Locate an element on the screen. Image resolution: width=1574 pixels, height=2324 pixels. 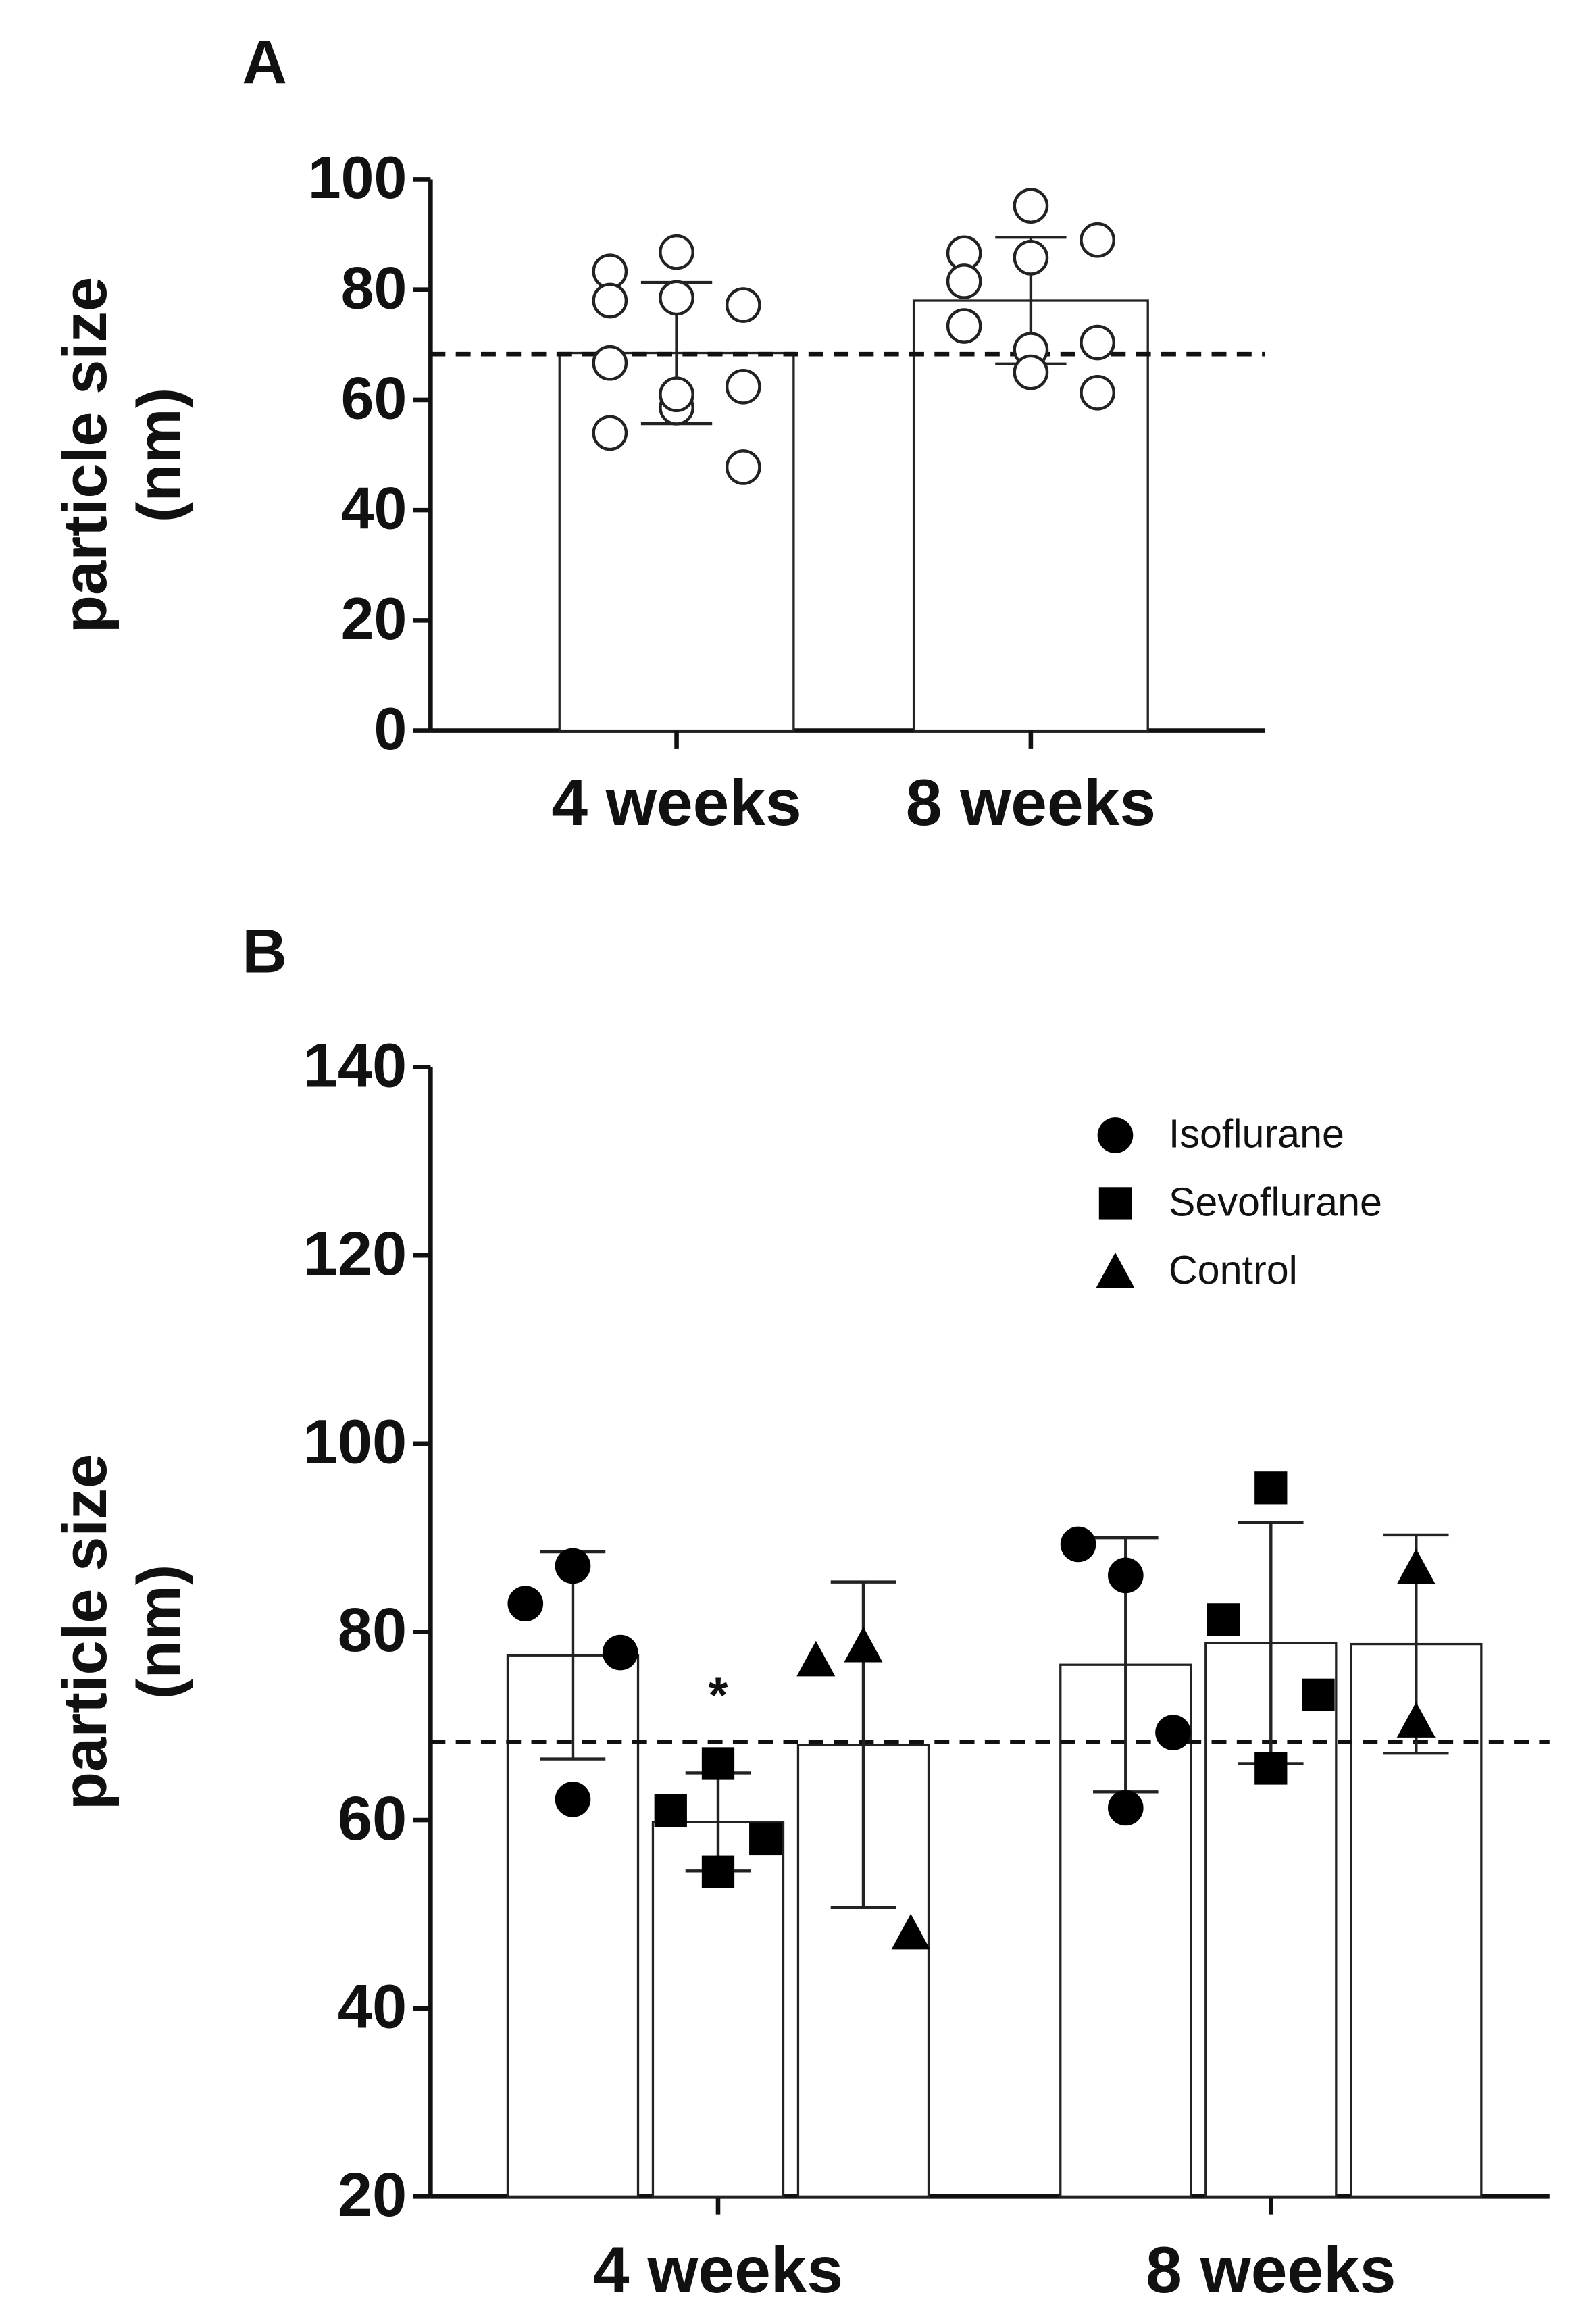
y-tick-label: 0 is located at coordinates (390, 729).